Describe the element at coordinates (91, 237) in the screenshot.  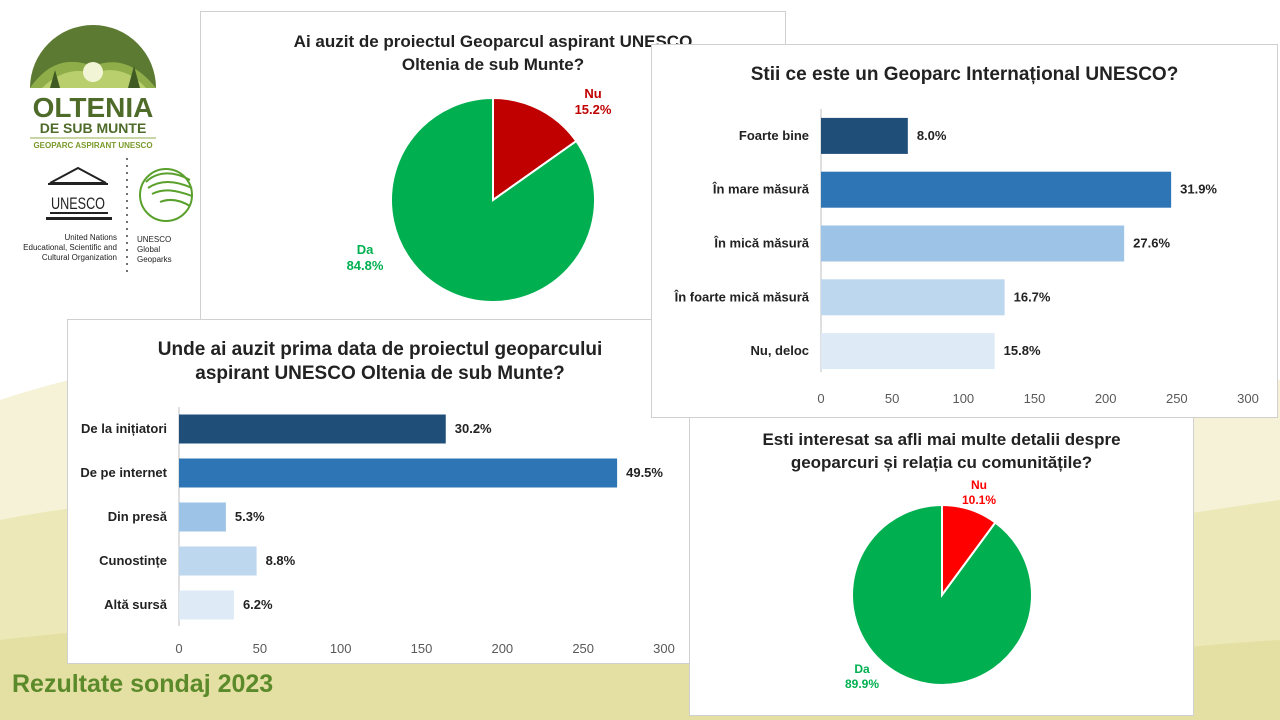
I see `unesco-org-line1: United Nations` at that location.